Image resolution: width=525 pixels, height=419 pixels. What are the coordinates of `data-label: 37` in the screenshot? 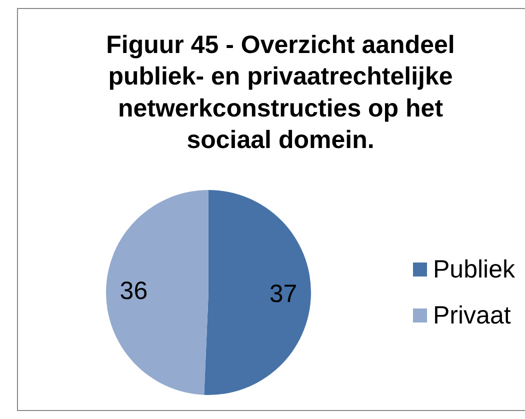 It's located at (283, 294).